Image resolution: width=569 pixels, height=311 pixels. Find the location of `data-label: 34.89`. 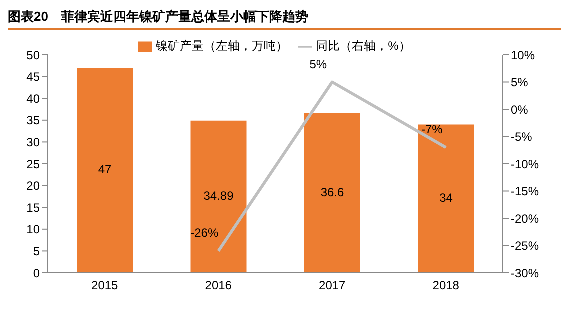

data-label: 34.89 is located at coordinates (219, 196).